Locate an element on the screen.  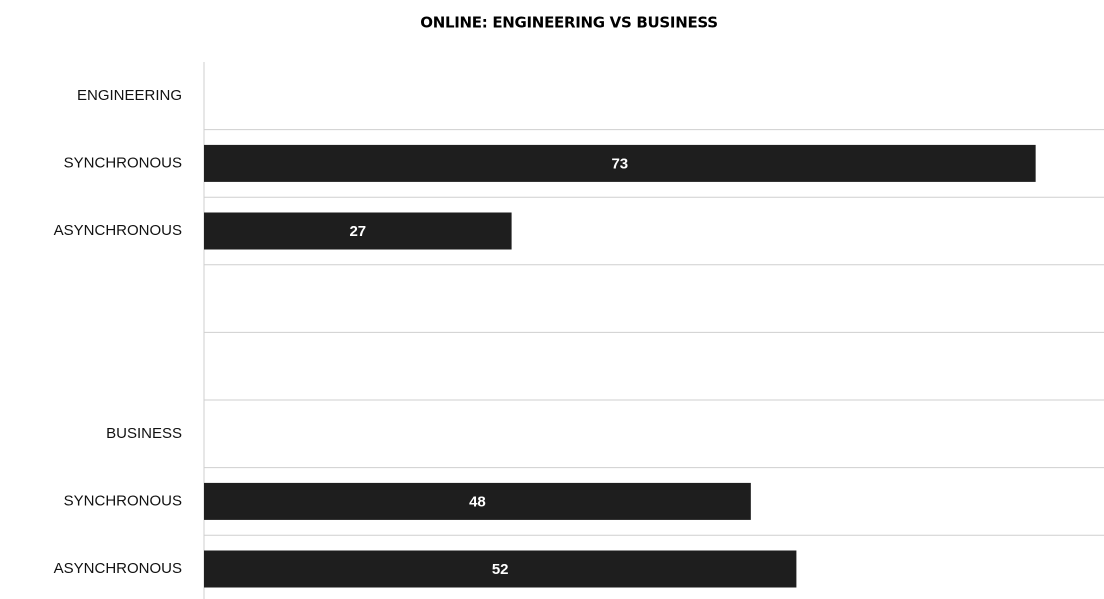
y-tick-label: ENGINEERING is located at coordinates (129, 95).